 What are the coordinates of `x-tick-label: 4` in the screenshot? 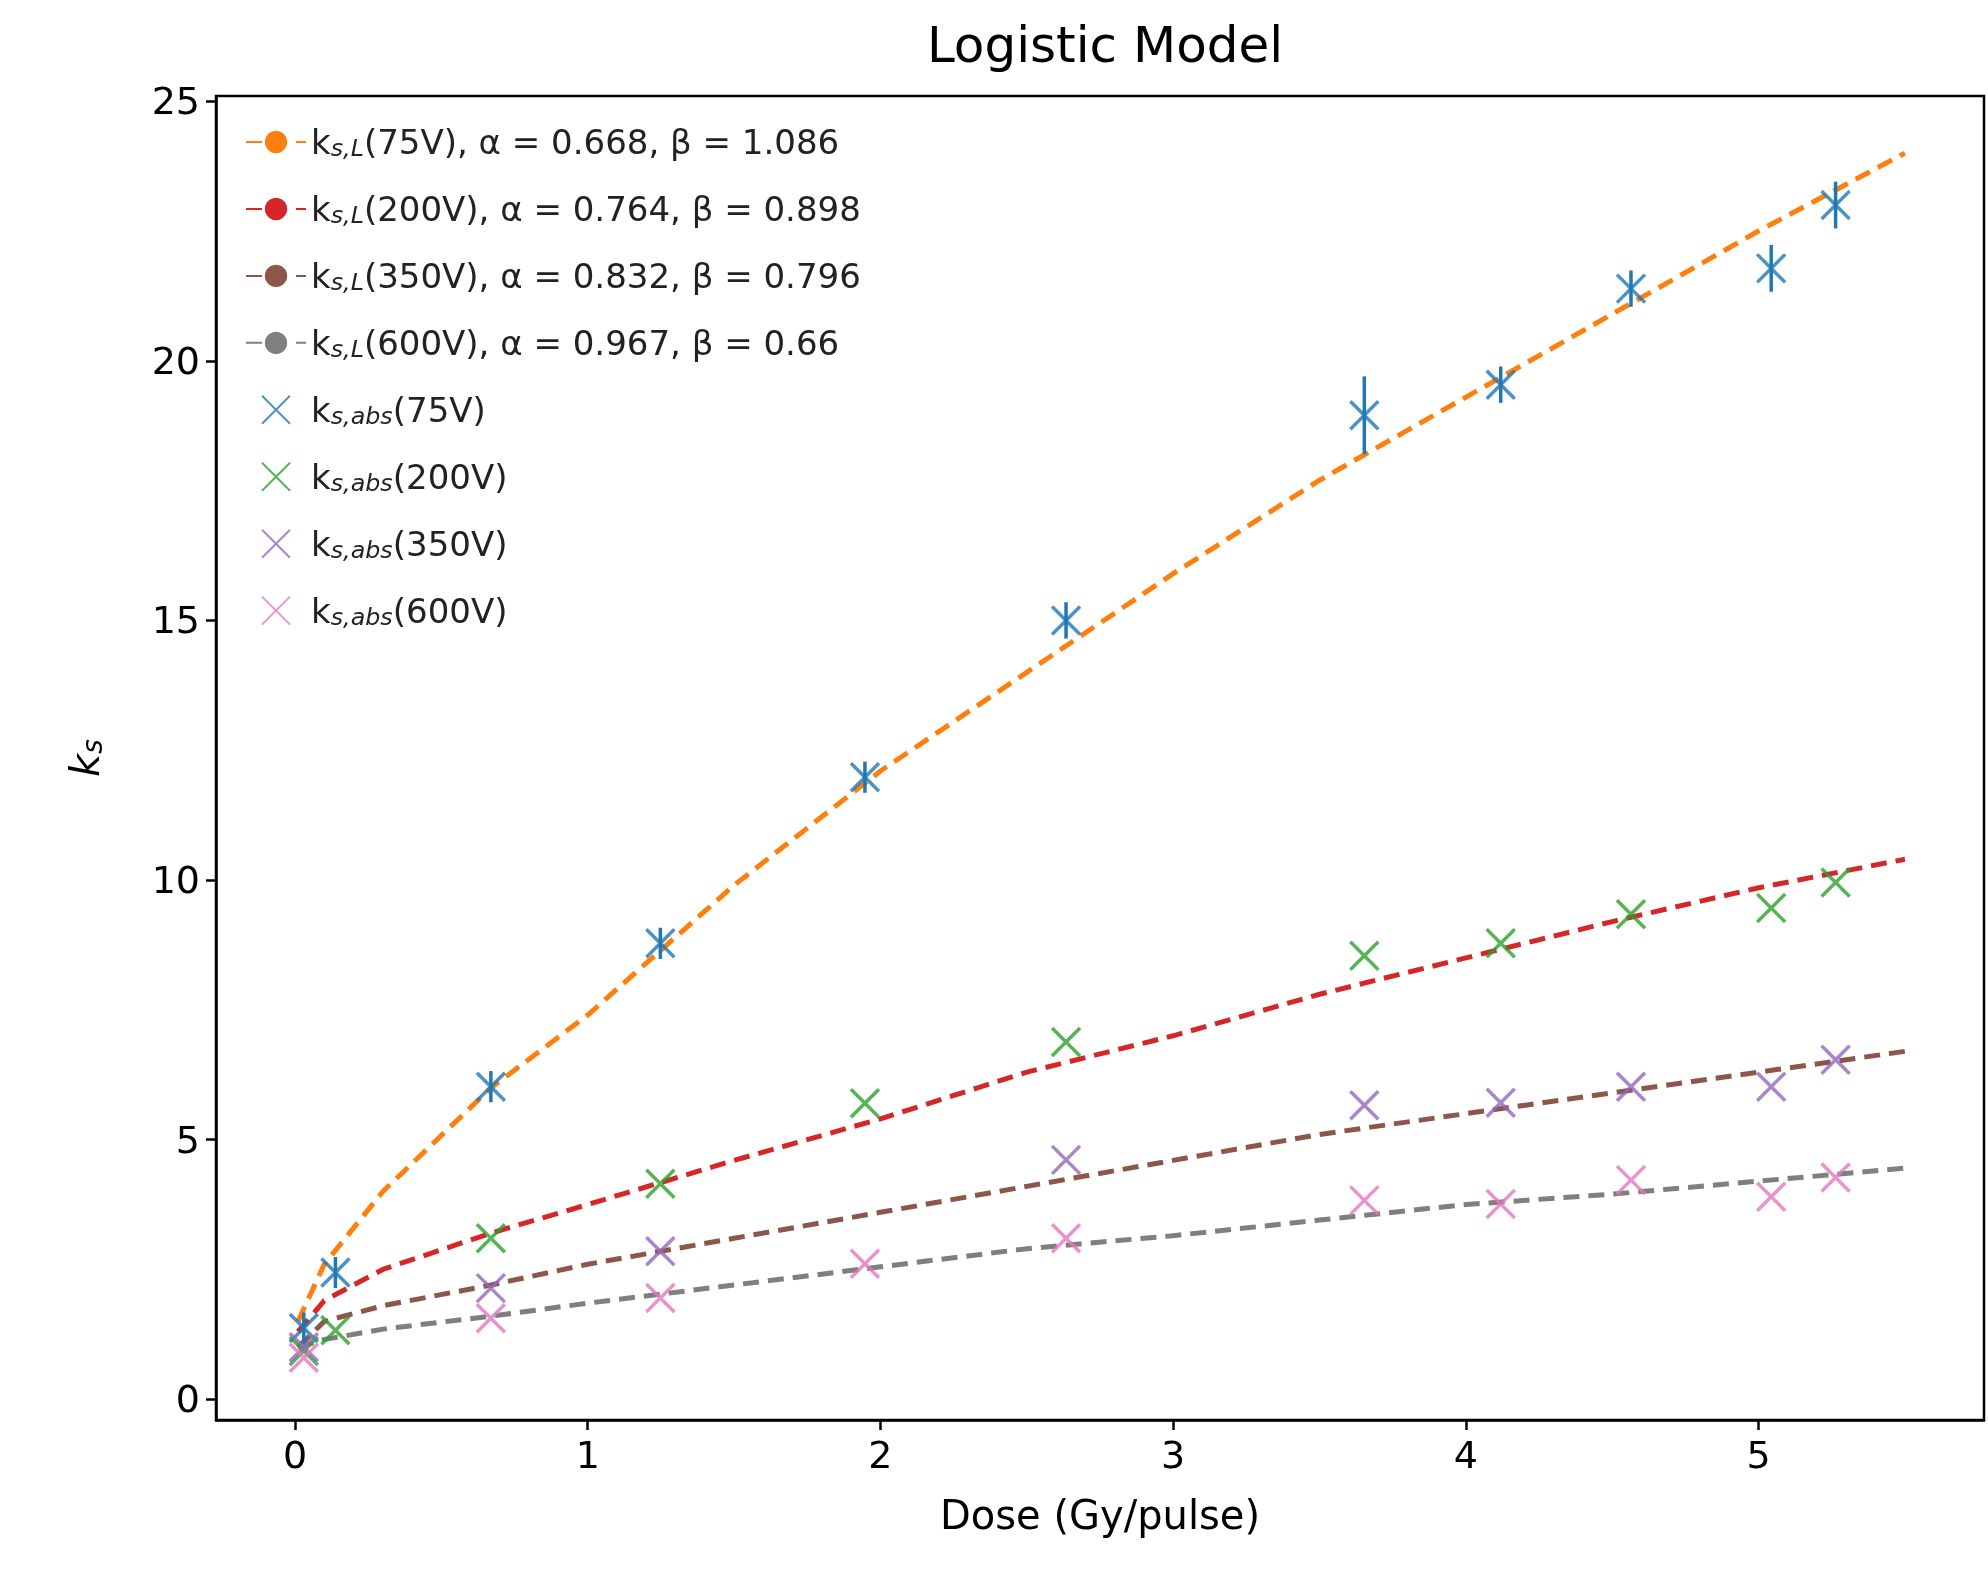 It's located at (1465, 1455).